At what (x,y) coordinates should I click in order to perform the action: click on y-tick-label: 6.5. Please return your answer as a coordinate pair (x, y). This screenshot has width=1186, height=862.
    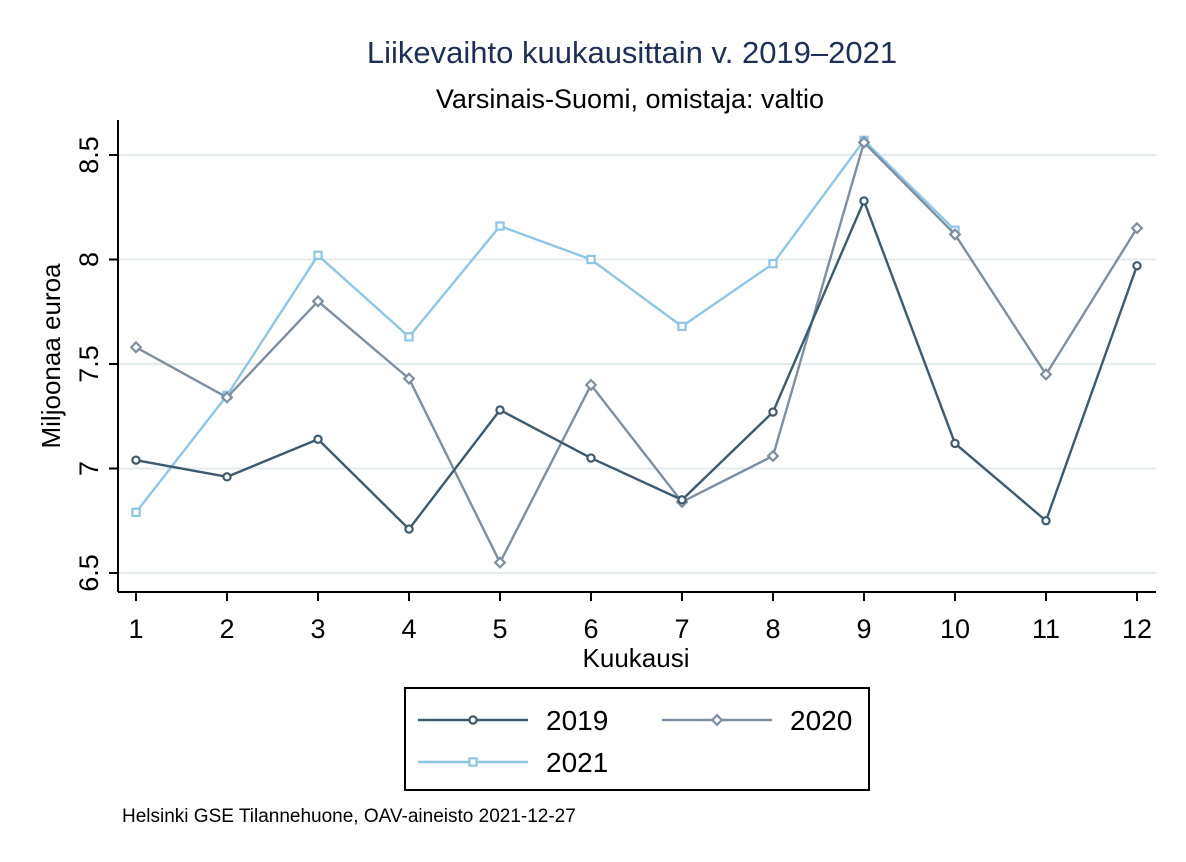
    Looking at the image, I should click on (89, 573).